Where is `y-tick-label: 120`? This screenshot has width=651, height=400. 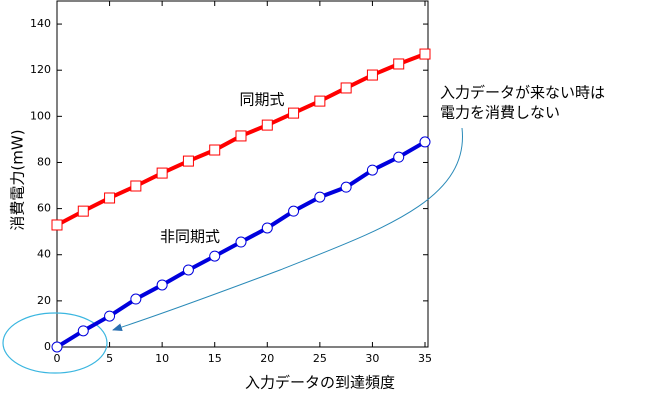
y-tick-label: 120 is located at coordinates (40, 69).